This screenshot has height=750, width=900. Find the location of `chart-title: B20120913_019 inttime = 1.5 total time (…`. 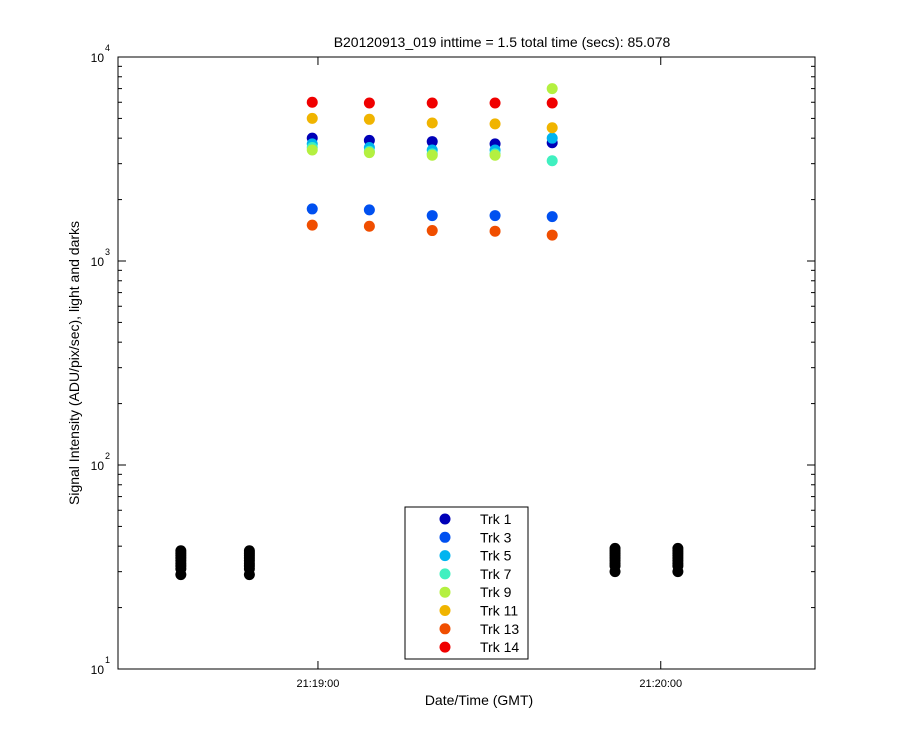

chart-title: B20120913_019 inttime = 1.5 total time (… is located at coordinates (502, 42).